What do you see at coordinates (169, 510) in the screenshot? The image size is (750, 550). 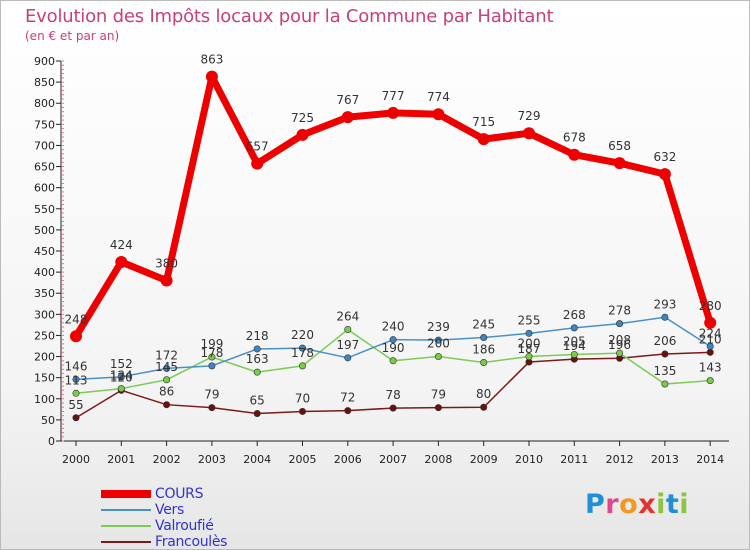 I see `legend-label: Vers` at bounding box center [169, 510].